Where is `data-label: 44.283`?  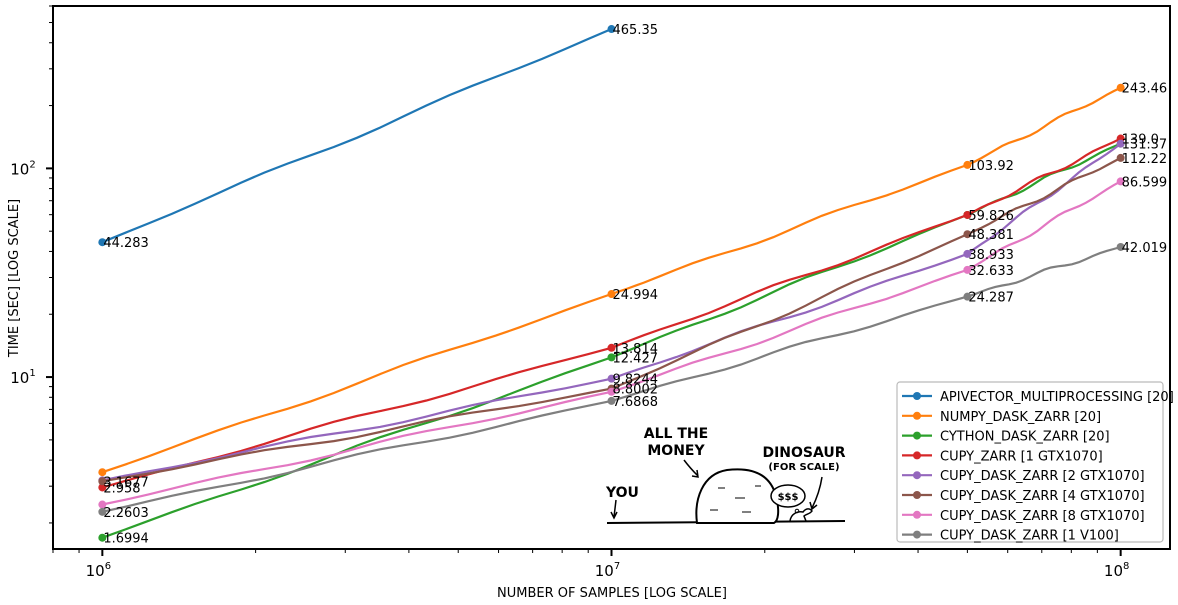
data-label: 44.283 is located at coordinates (126, 243).